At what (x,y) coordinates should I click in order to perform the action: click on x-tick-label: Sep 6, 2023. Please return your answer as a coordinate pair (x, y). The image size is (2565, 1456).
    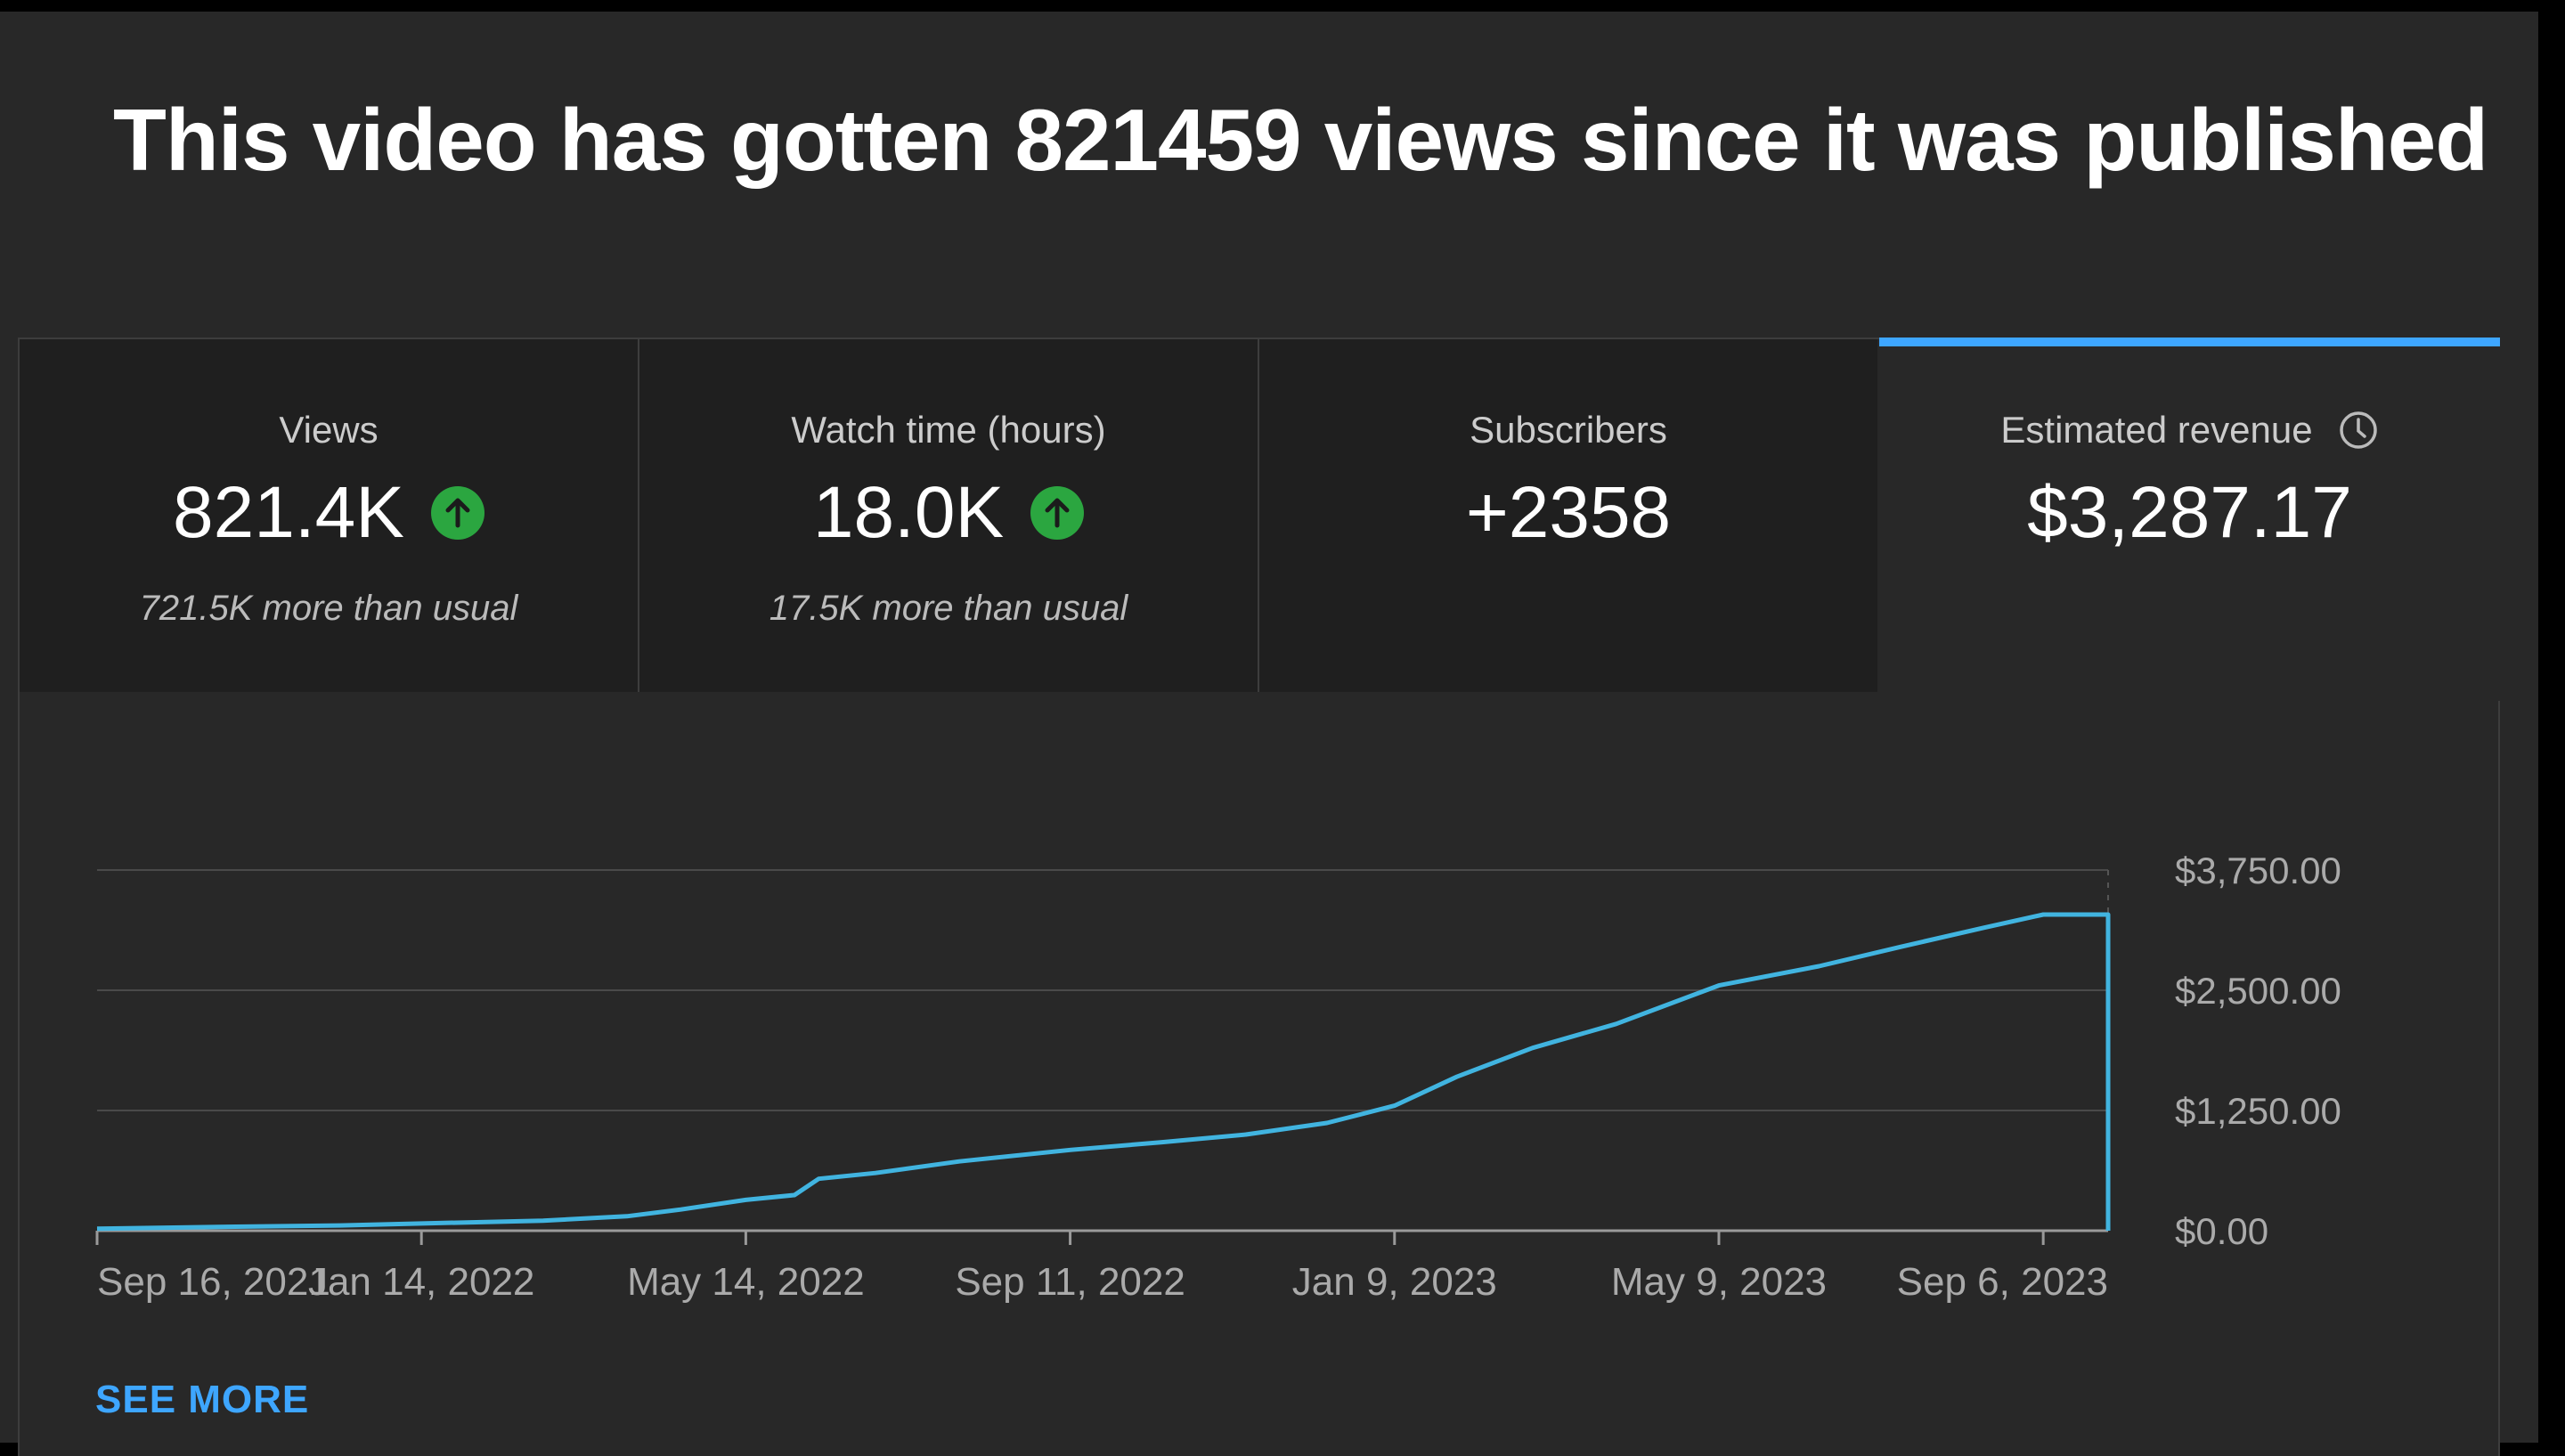
    Looking at the image, I should click on (2002, 1282).